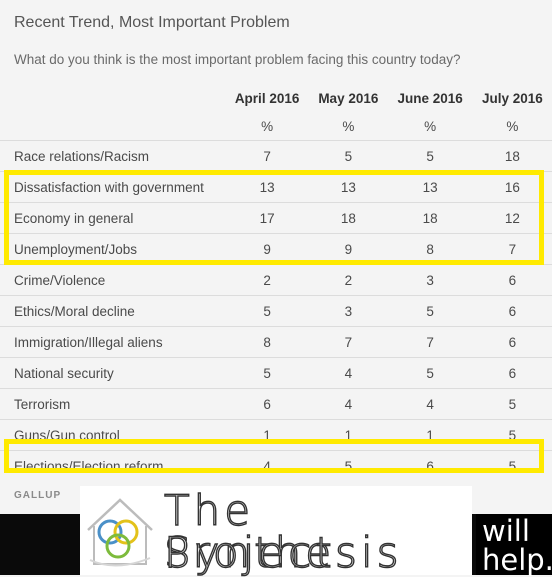 This screenshot has width=552, height=577. What do you see at coordinates (506, 531) in the screenshot?
I see `tagline-line1: will` at bounding box center [506, 531].